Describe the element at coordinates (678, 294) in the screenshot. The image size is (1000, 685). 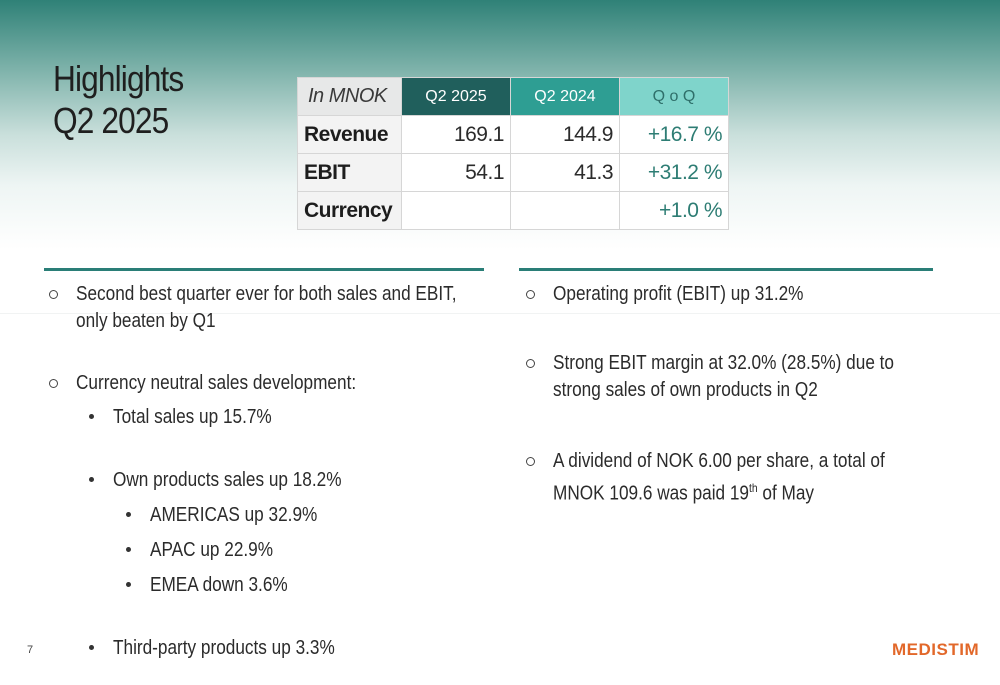
I see `bullet-text: Operating profit (EBIT) up 31.2%` at that location.